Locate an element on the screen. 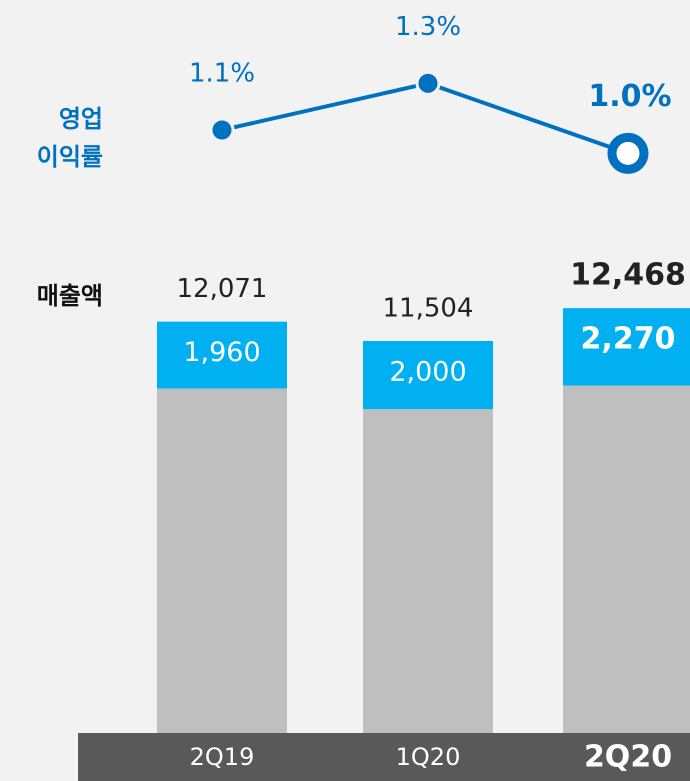 The width and height of the screenshot is (690, 781). x-tick-label: 2Q20 is located at coordinates (628, 757).